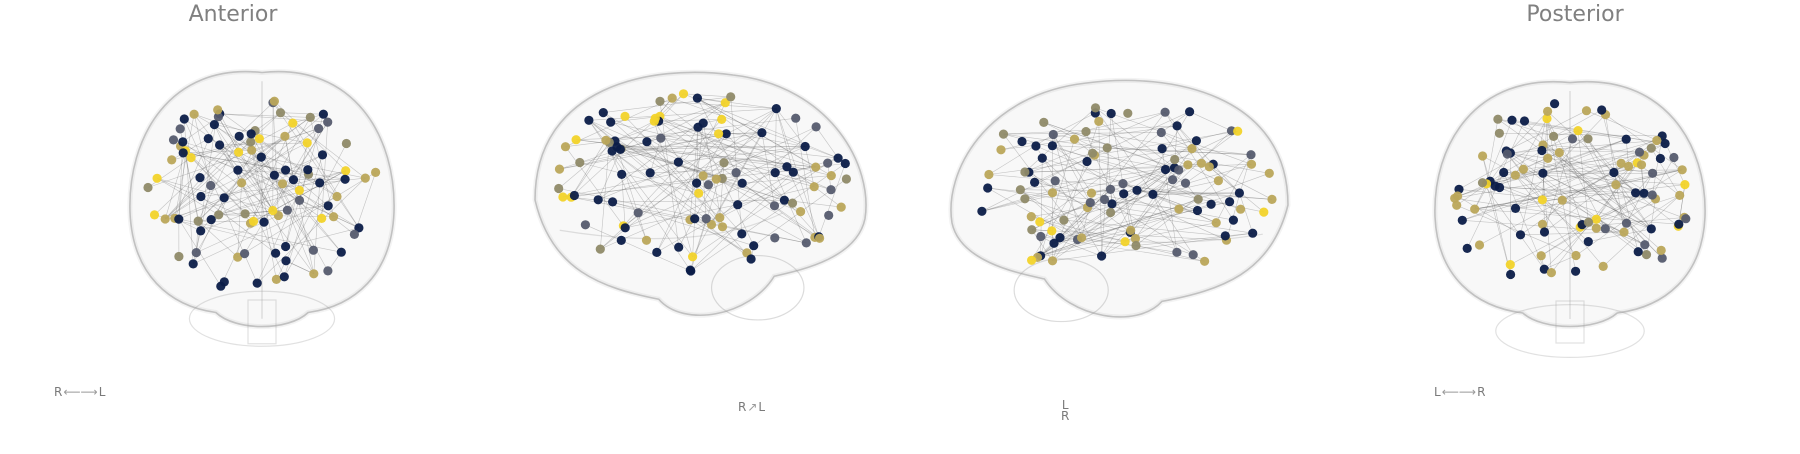 The image size is (1800, 454). I want to click on anterior-orientation-label: R⟵⟶L, so click(79, 392).